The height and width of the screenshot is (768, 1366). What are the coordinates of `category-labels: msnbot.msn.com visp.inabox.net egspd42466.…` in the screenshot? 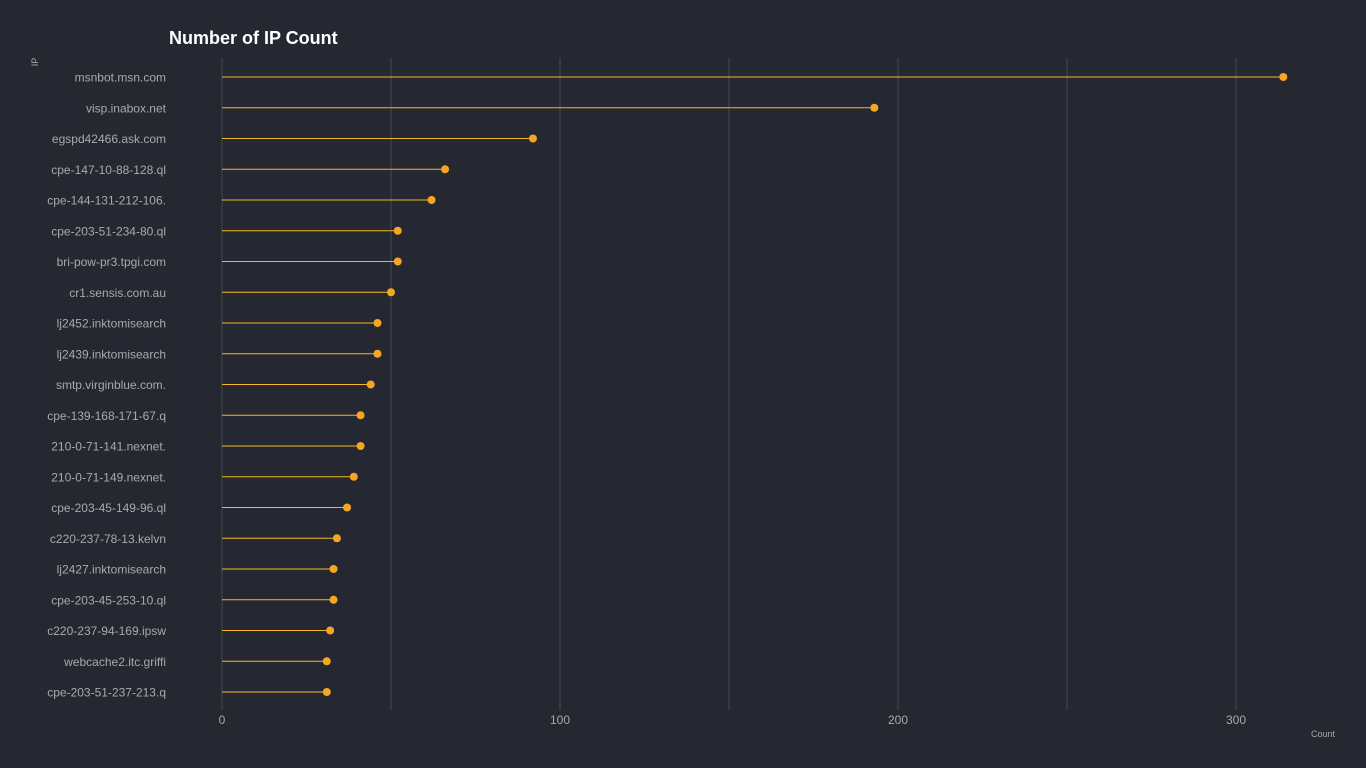 It's located at (106, 385).